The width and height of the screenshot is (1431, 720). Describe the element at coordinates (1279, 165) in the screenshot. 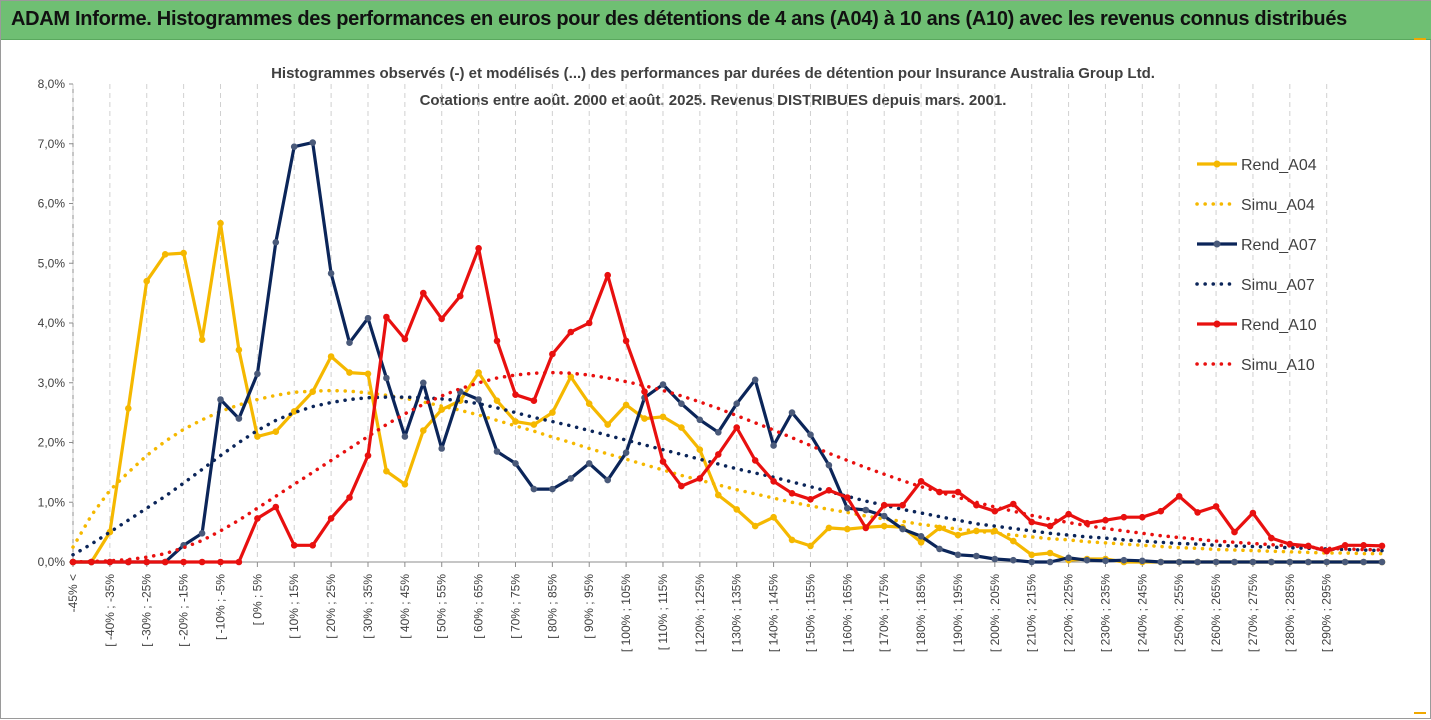

I see `legend-label-rend-a04: Rend_A04` at that location.